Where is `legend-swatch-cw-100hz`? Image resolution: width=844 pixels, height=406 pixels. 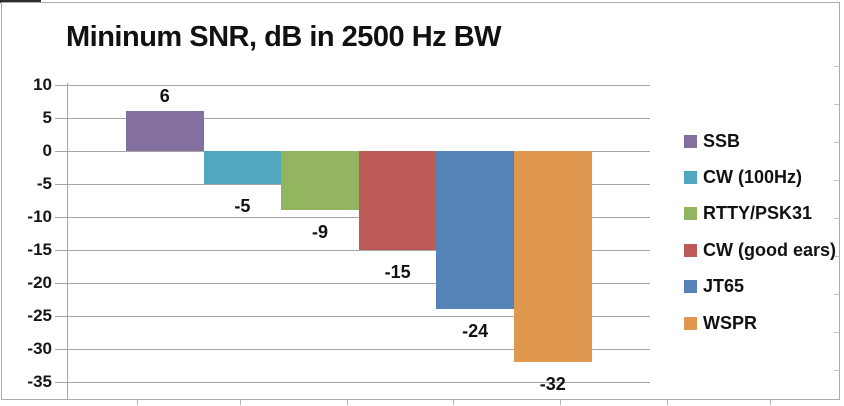 legend-swatch-cw-100hz is located at coordinates (690, 177).